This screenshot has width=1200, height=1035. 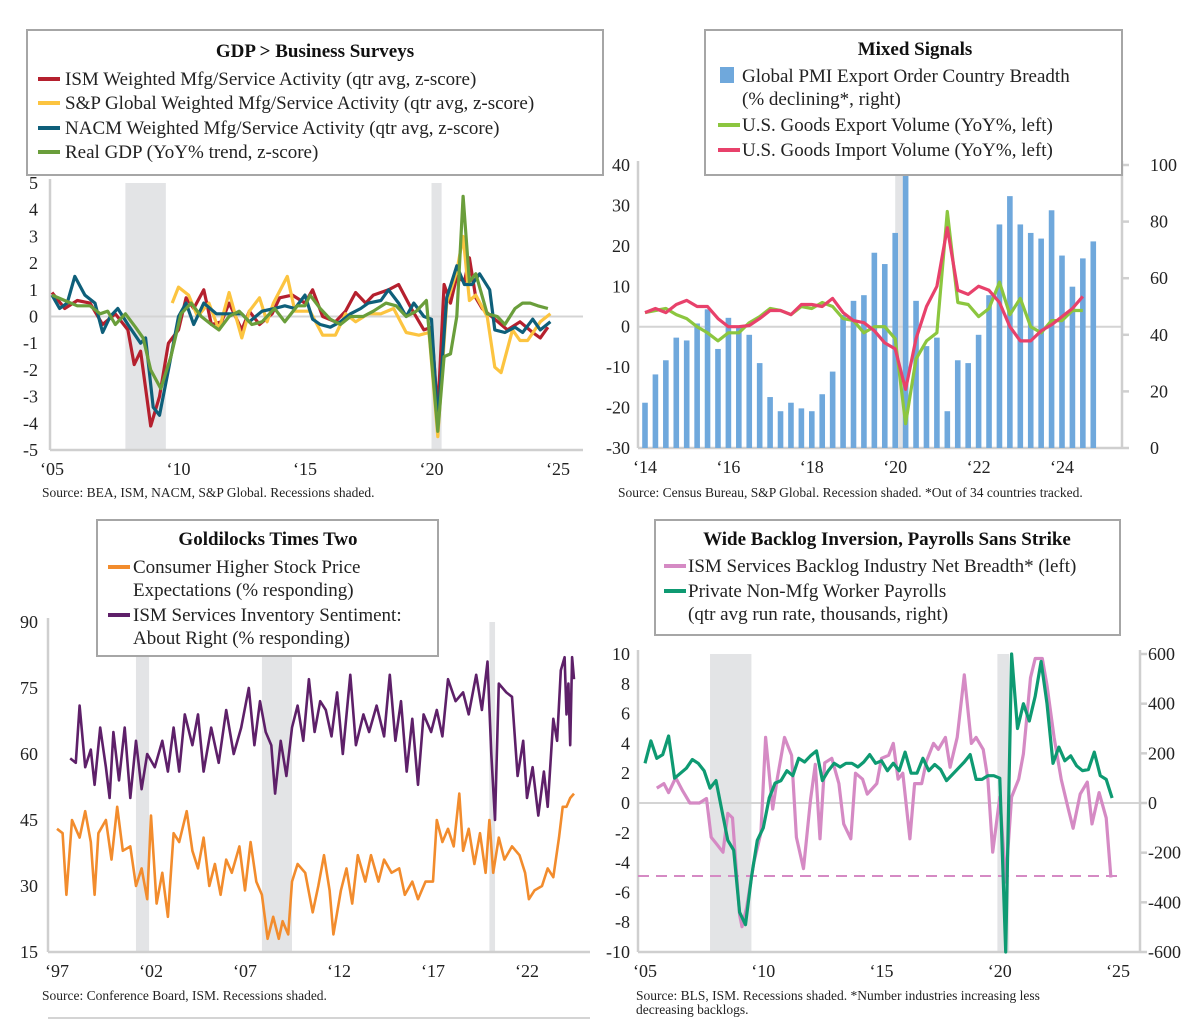 What do you see at coordinates (1164, 952) in the screenshot?
I see `y2-tick-label: -600` at bounding box center [1164, 952].